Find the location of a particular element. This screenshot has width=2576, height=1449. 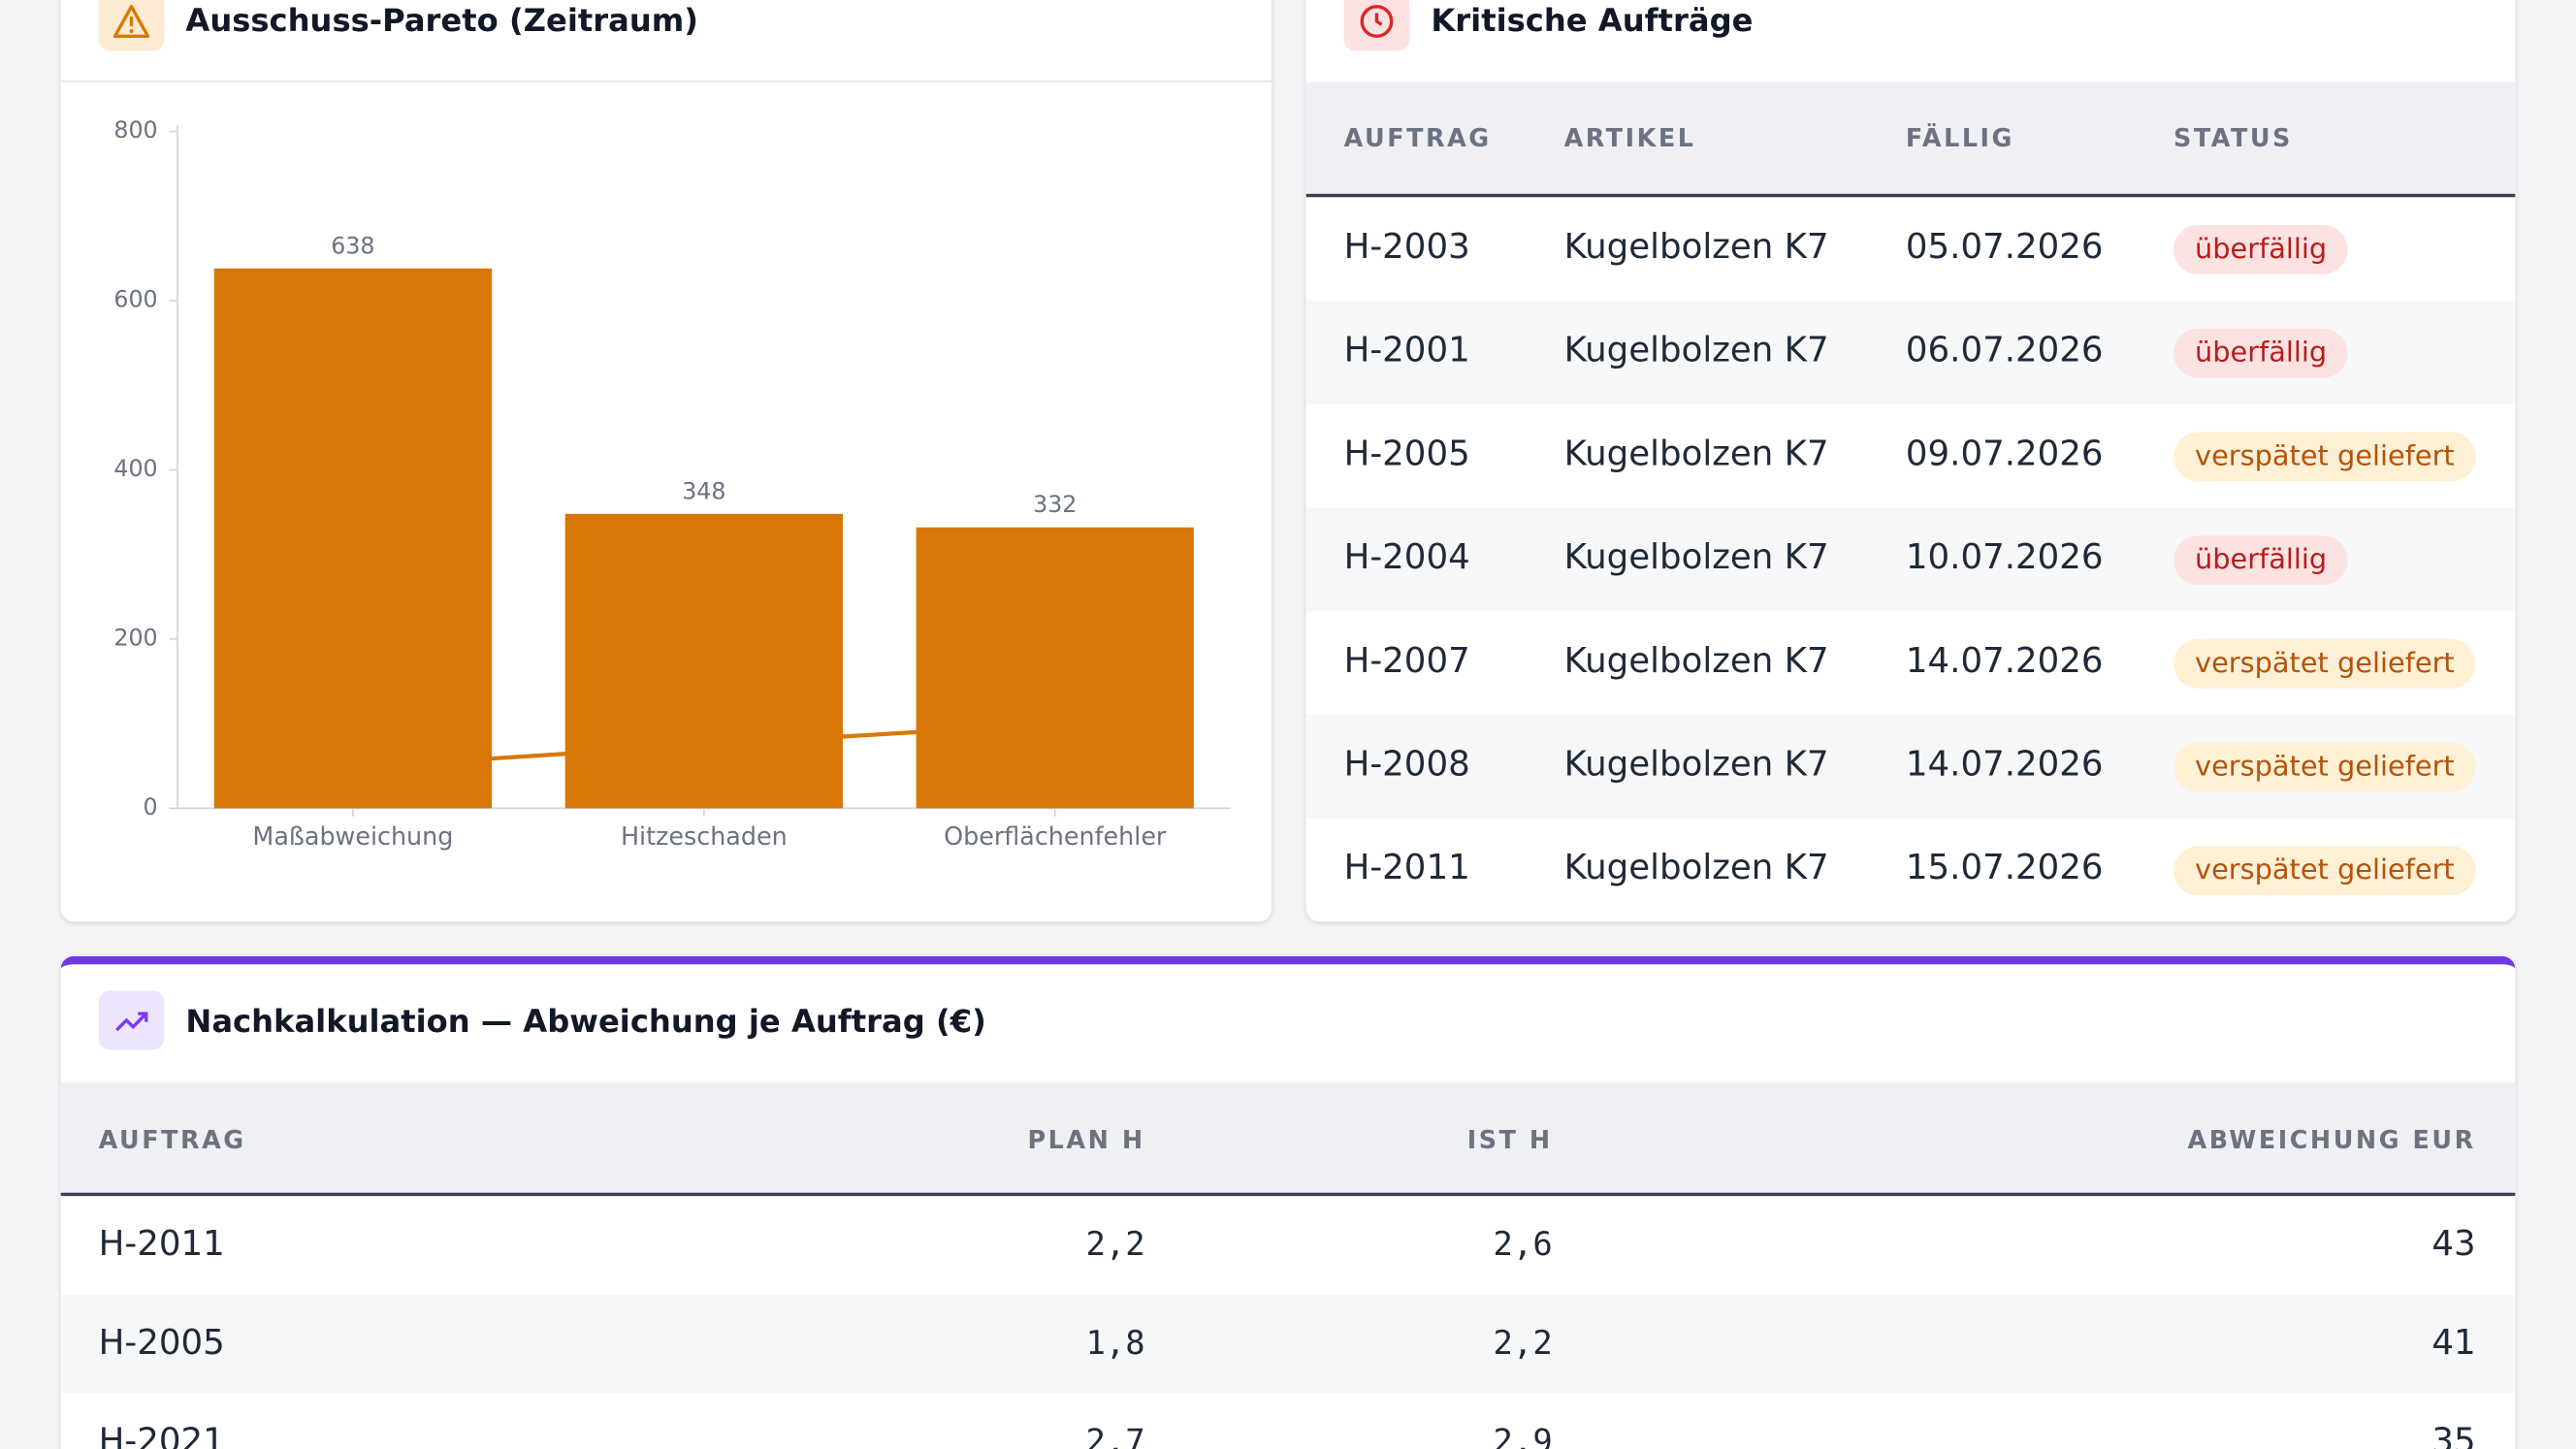

y-tick-label: 800 is located at coordinates (135, 130).